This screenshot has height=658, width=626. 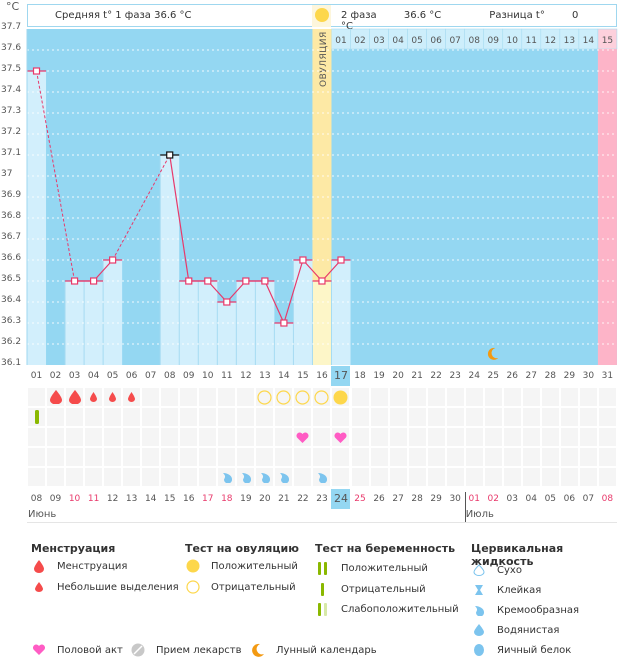 What do you see at coordinates (11, 321) in the screenshot?
I see `y-tick-label: 36.3` at bounding box center [11, 321].